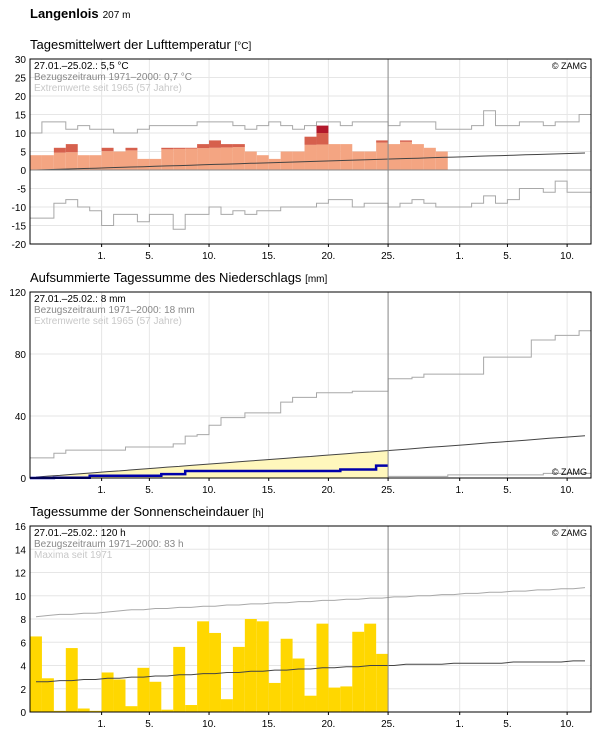 The width and height of the screenshot is (596, 729). I want to click on sunshine-y-tick-label: 10, so click(21, 597).